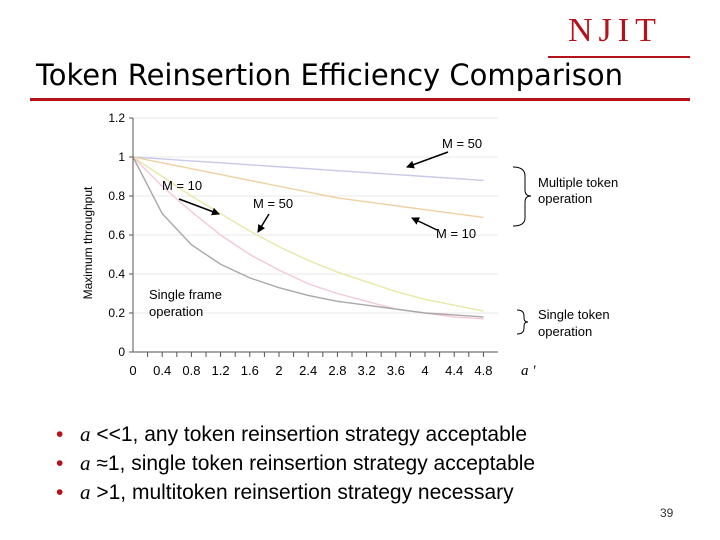 Image resolution: width=720 pixels, height=540 pixels. Describe the element at coordinates (132, 370) in the screenshot. I see `x-tick-label: 0` at that location.